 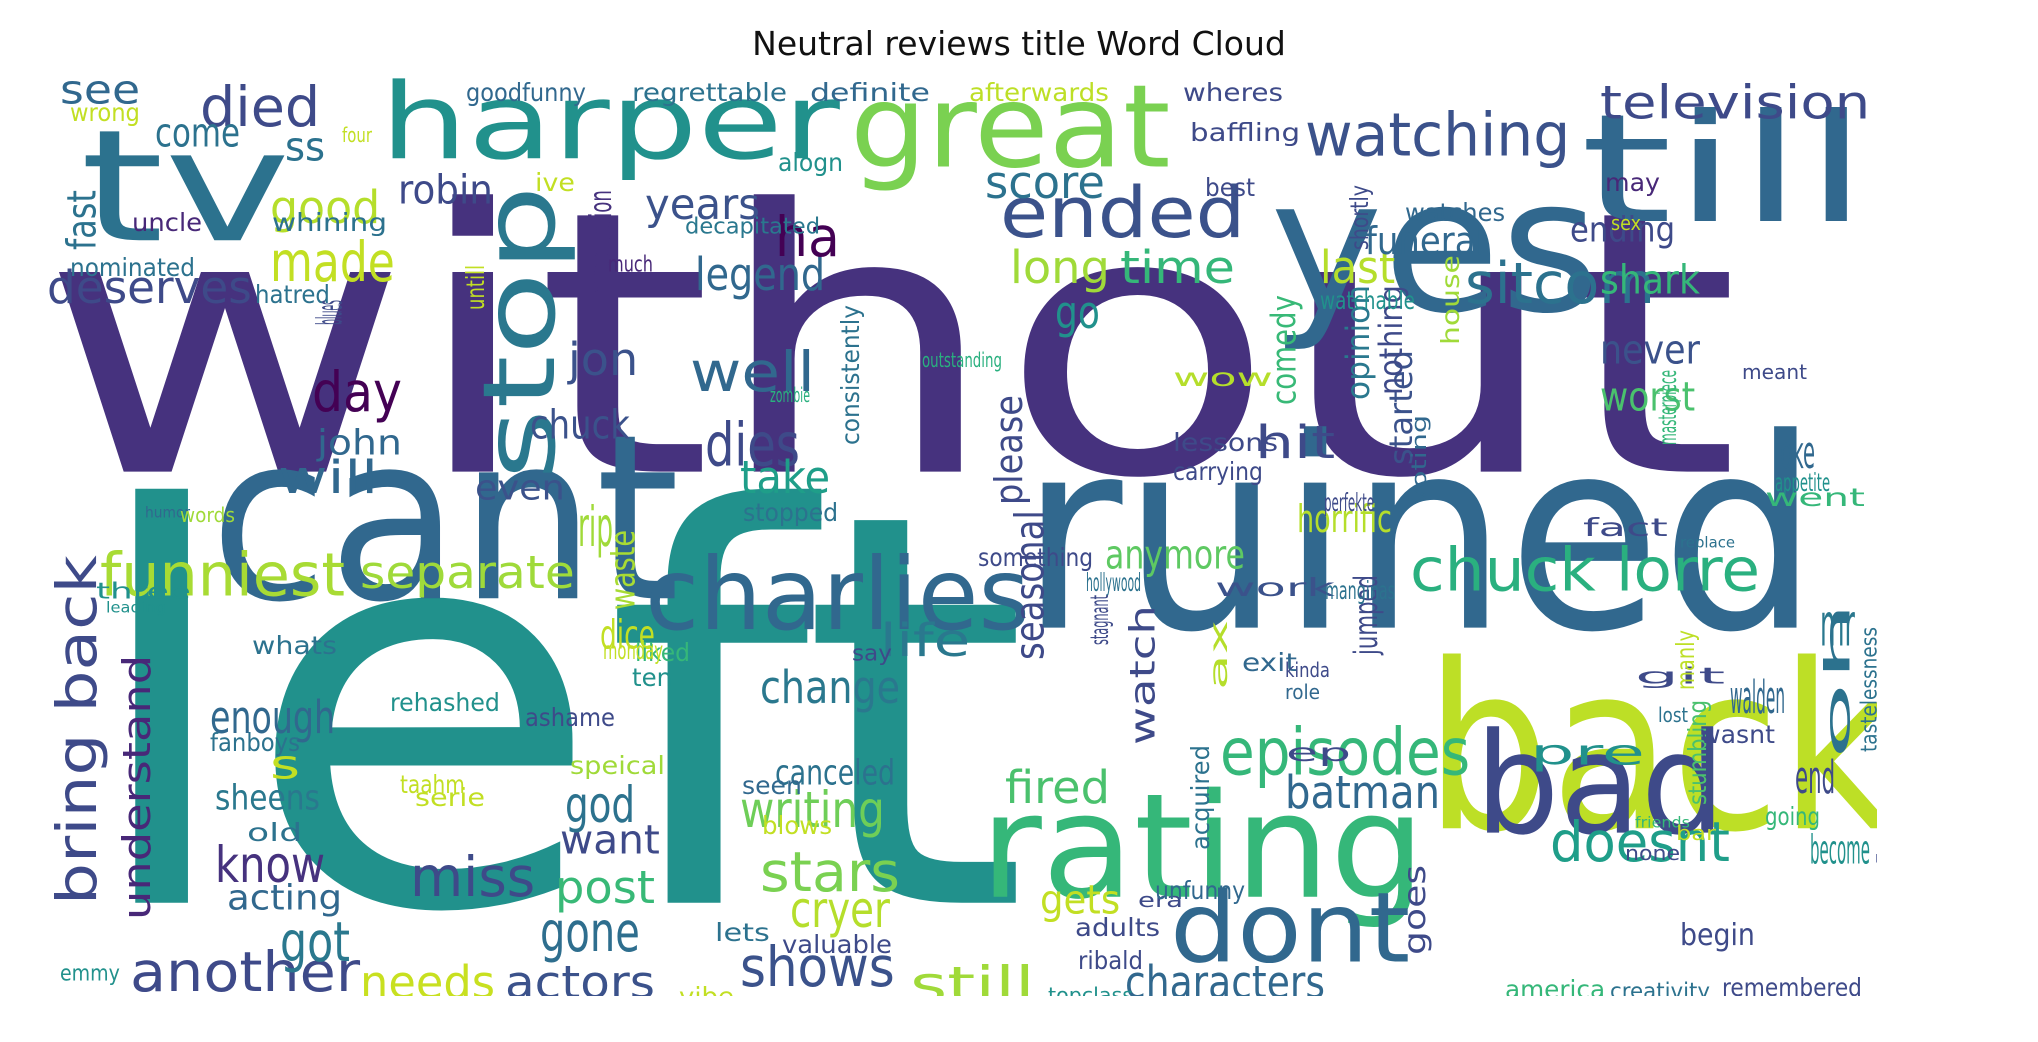 I want to click on cloud-word: whats, so click(x=294, y=645).